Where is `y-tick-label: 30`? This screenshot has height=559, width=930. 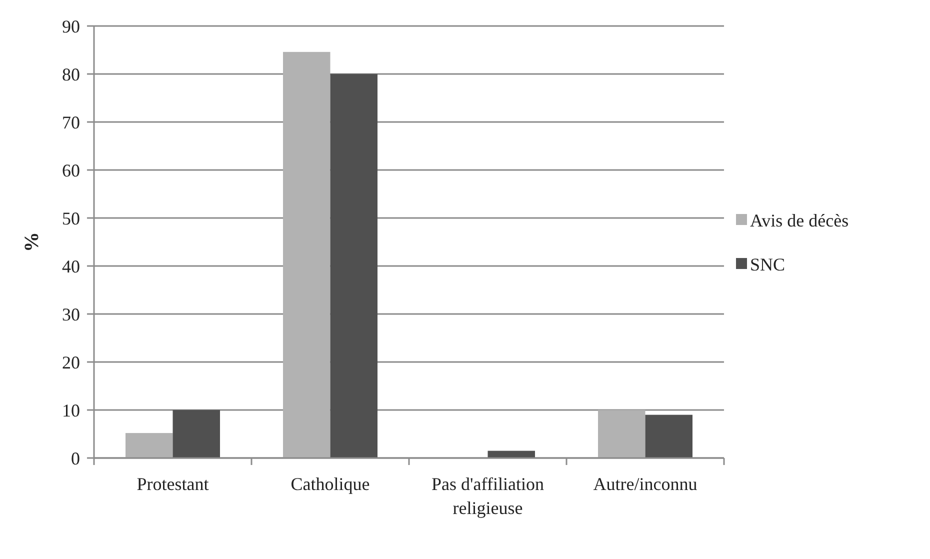 y-tick-label: 30 is located at coordinates (71, 314).